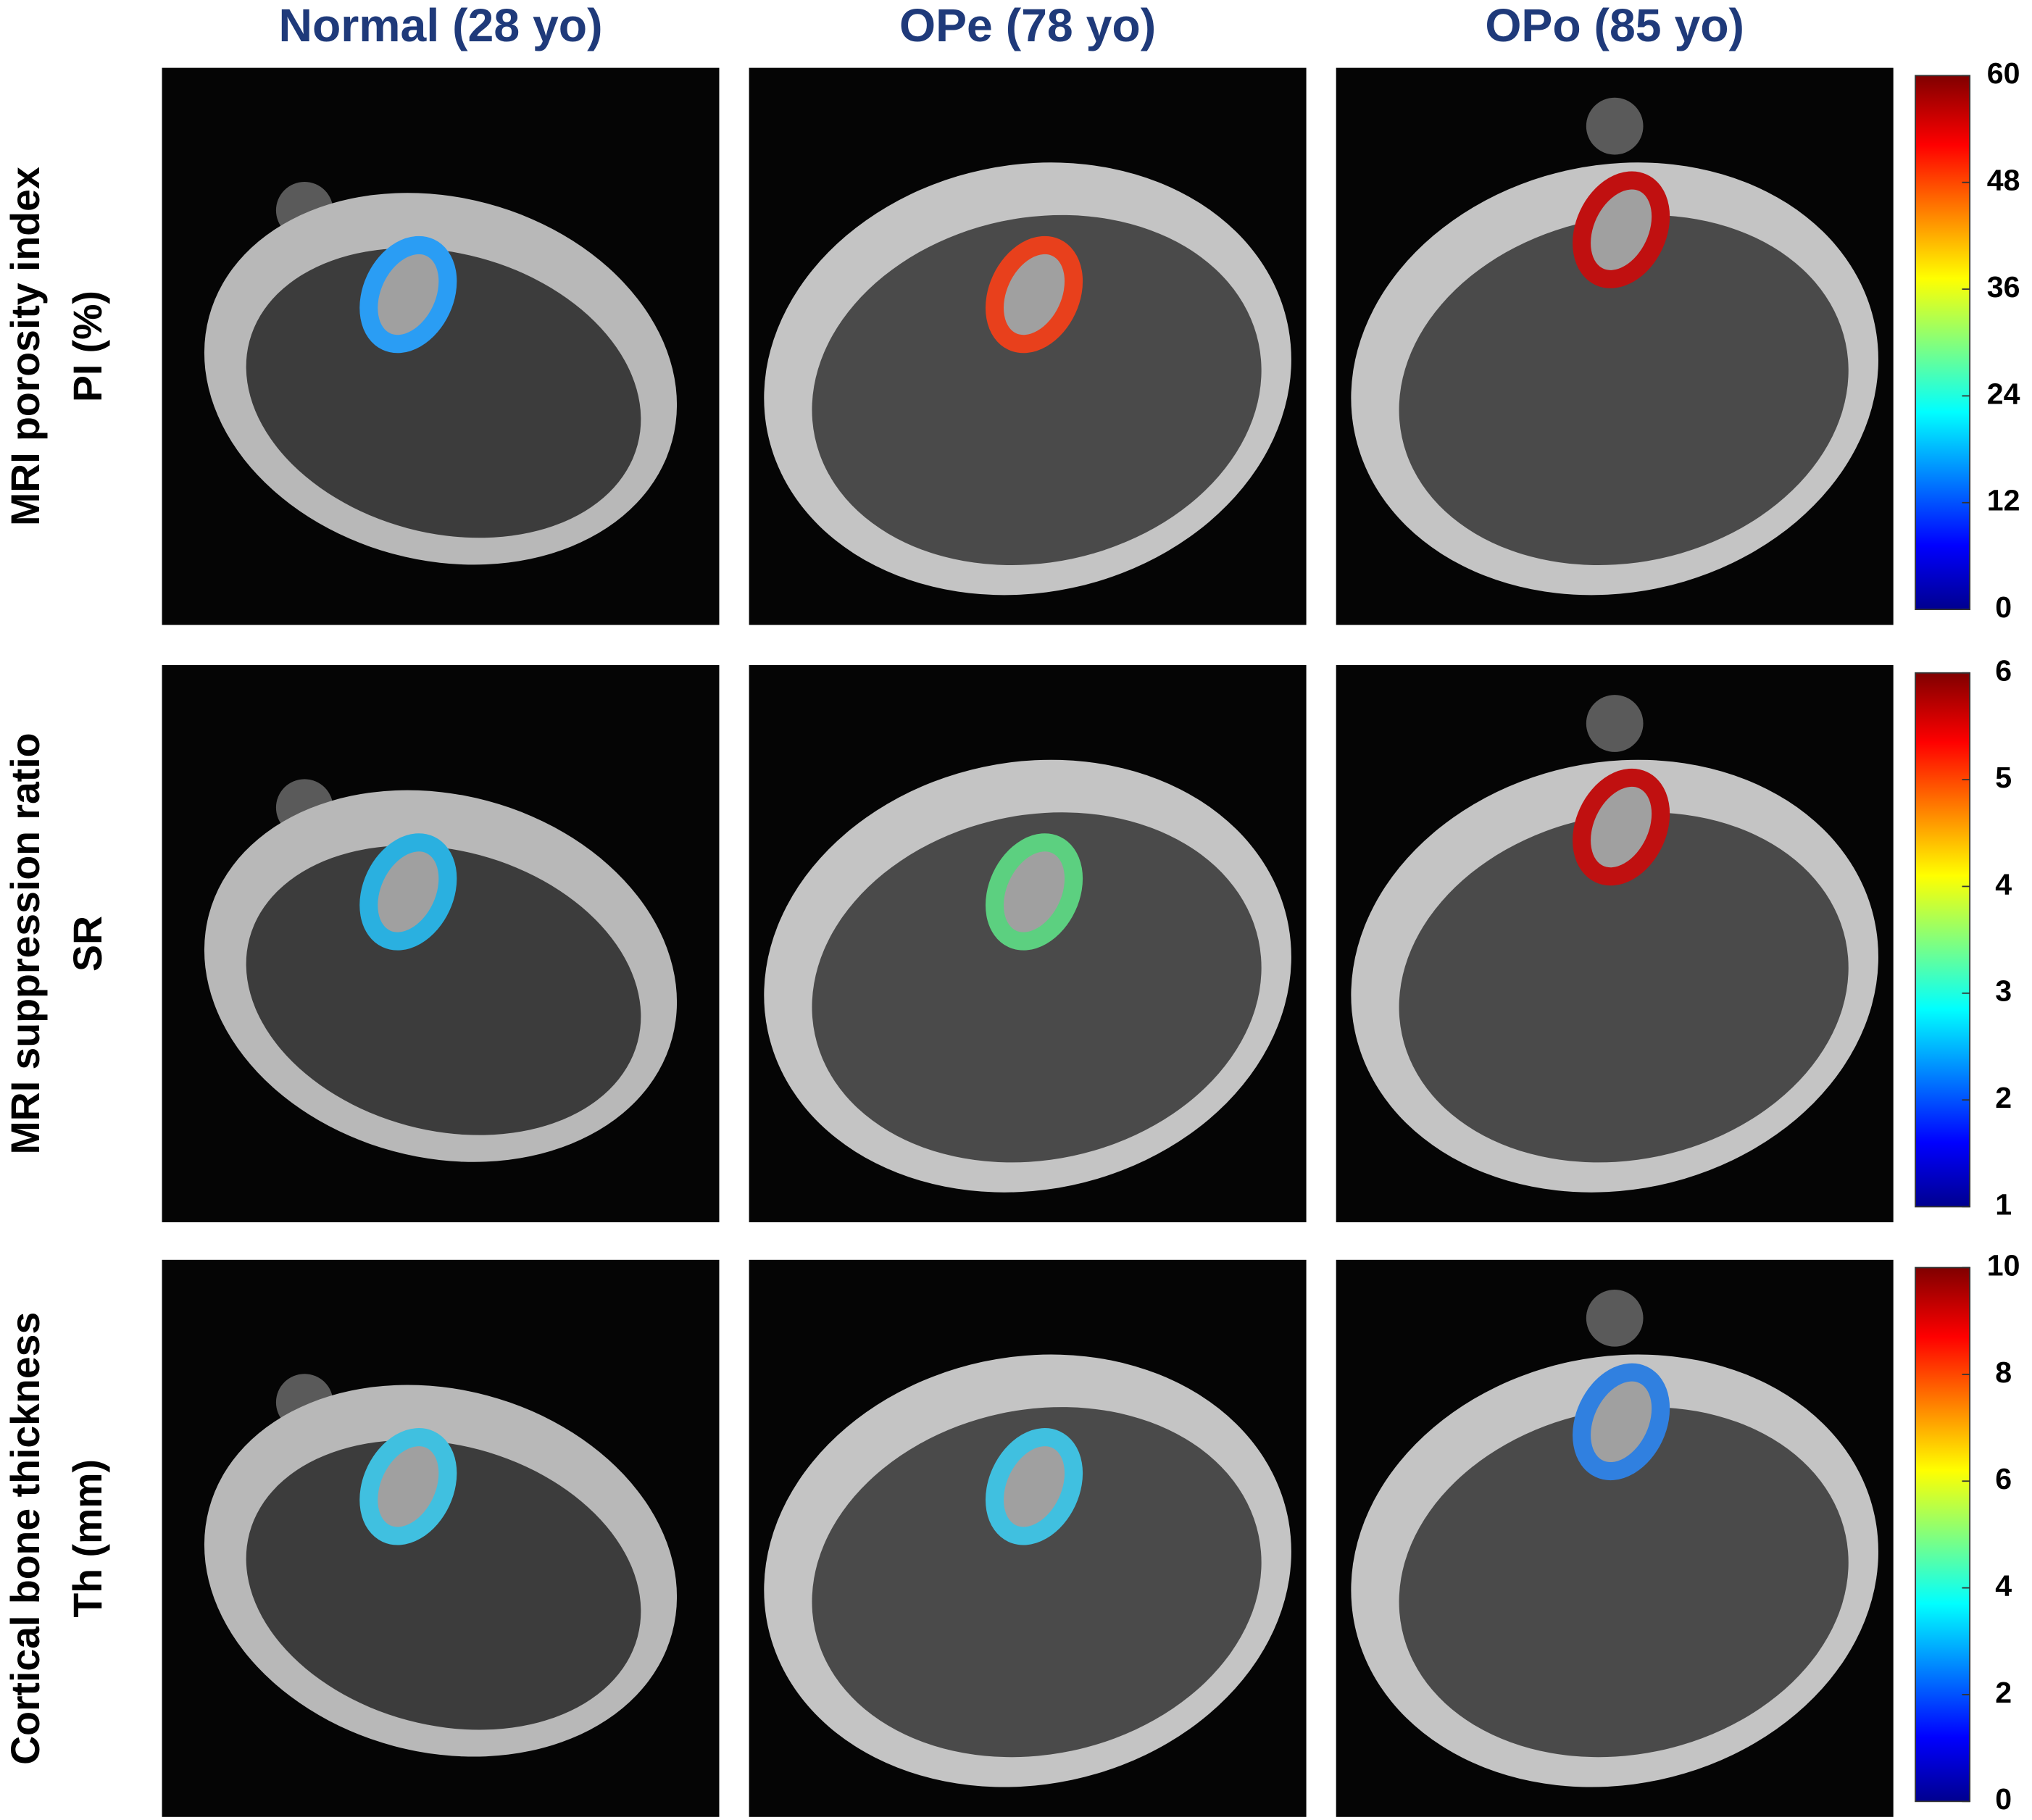 The width and height of the screenshot is (2032, 1820). Describe the element at coordinates (25, 943) in the screenshot. I see `row-label: MRI suppression ratio` at that location.